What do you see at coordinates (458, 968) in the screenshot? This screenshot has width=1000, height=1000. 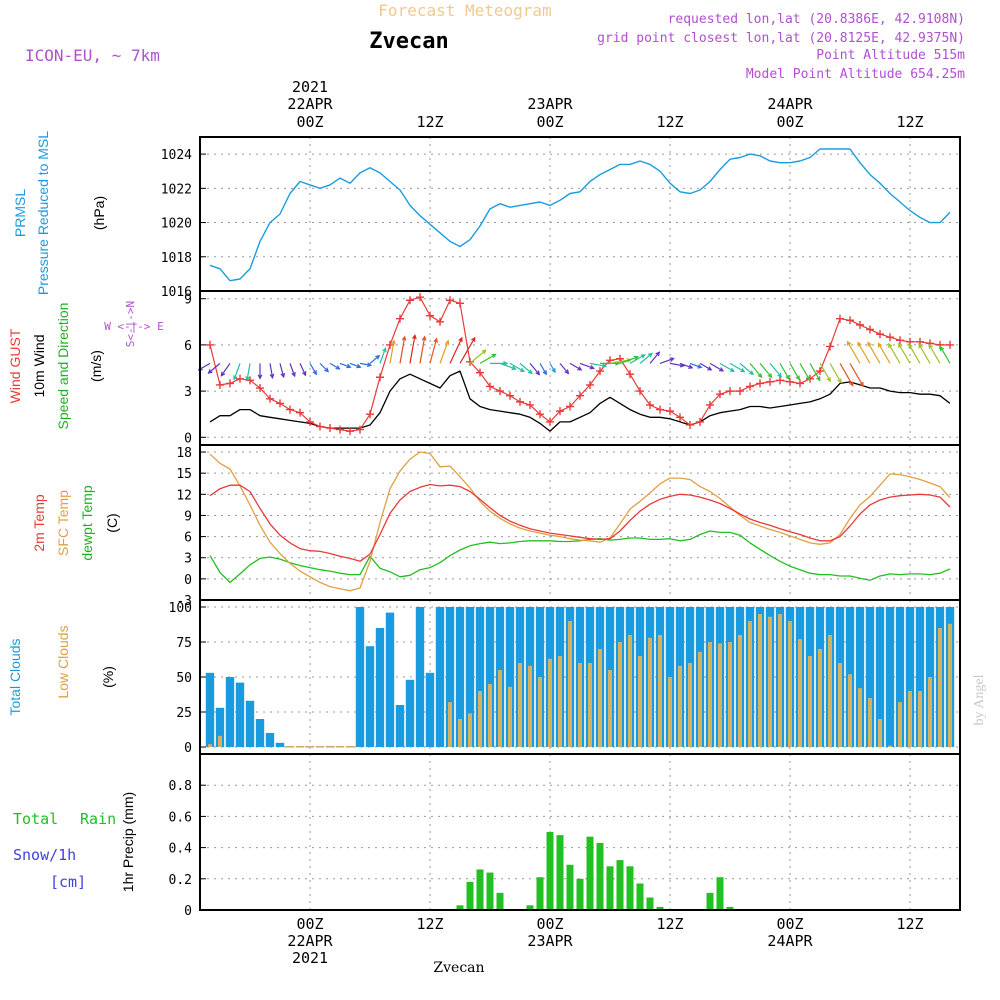 I see `footer-location: Zvecan` at bounding box center [458, 968].